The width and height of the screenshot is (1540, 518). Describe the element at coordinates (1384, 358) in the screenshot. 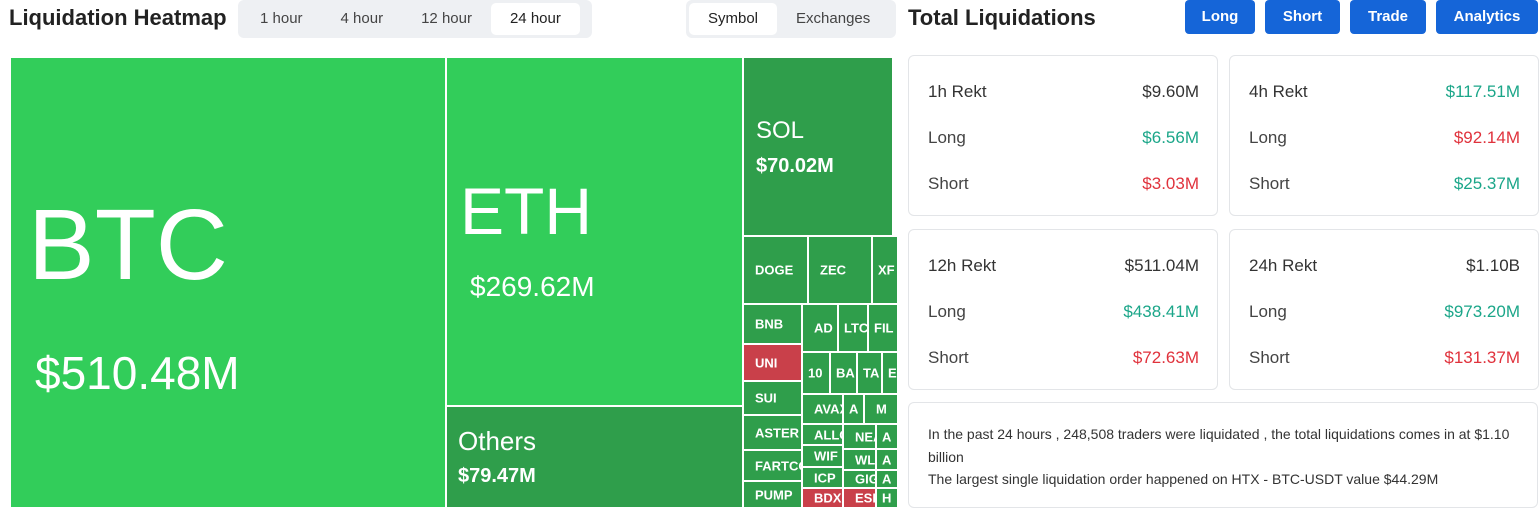

I see `card-row: Short $131.37M` at that location.